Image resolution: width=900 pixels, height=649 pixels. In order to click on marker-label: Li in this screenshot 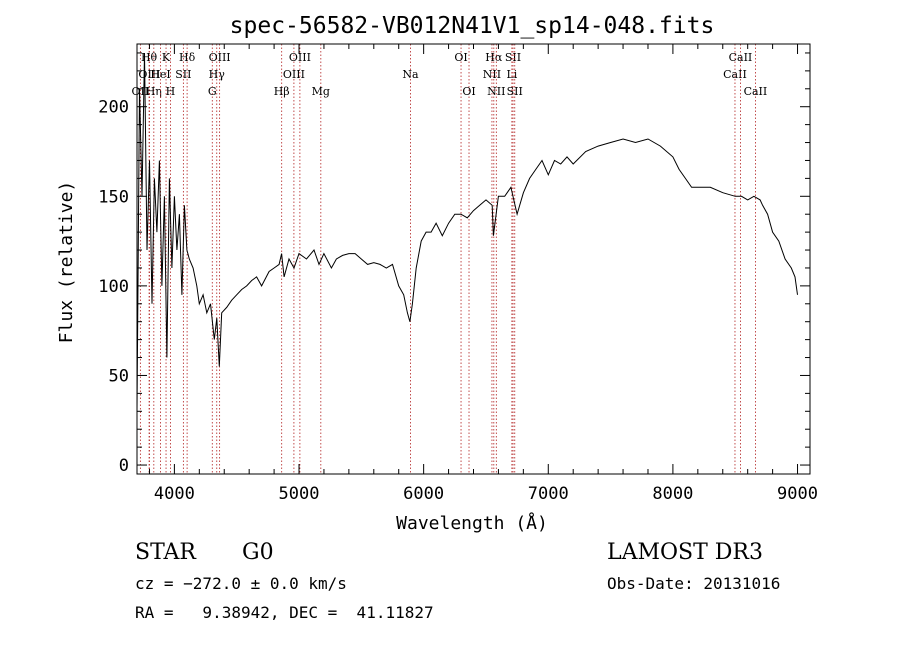, I will do `click(511, 74)`.